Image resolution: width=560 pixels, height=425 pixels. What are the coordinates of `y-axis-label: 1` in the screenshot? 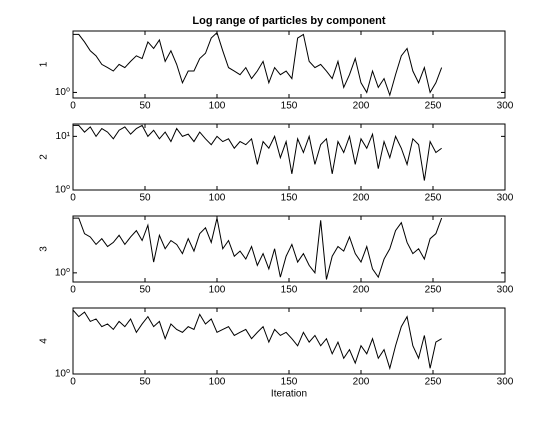 It's located at (44, 64).